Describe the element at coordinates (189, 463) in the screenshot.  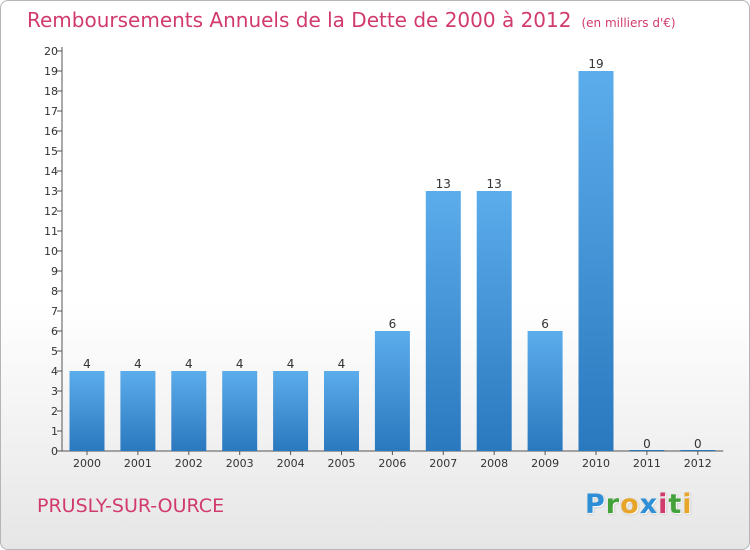
I see `x-tick-label: 2002` at that location.